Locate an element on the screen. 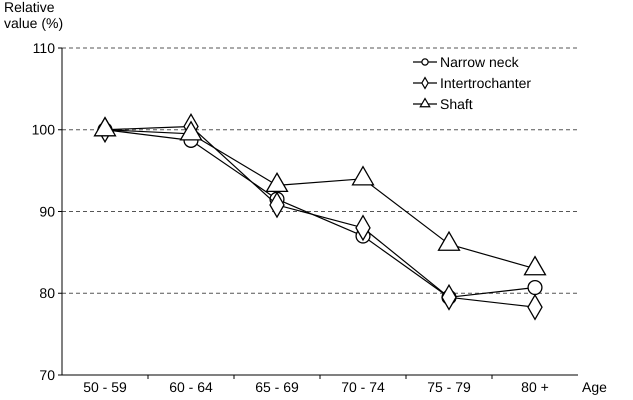  y-tick-label: 70 is located at coordinates (47, 374).